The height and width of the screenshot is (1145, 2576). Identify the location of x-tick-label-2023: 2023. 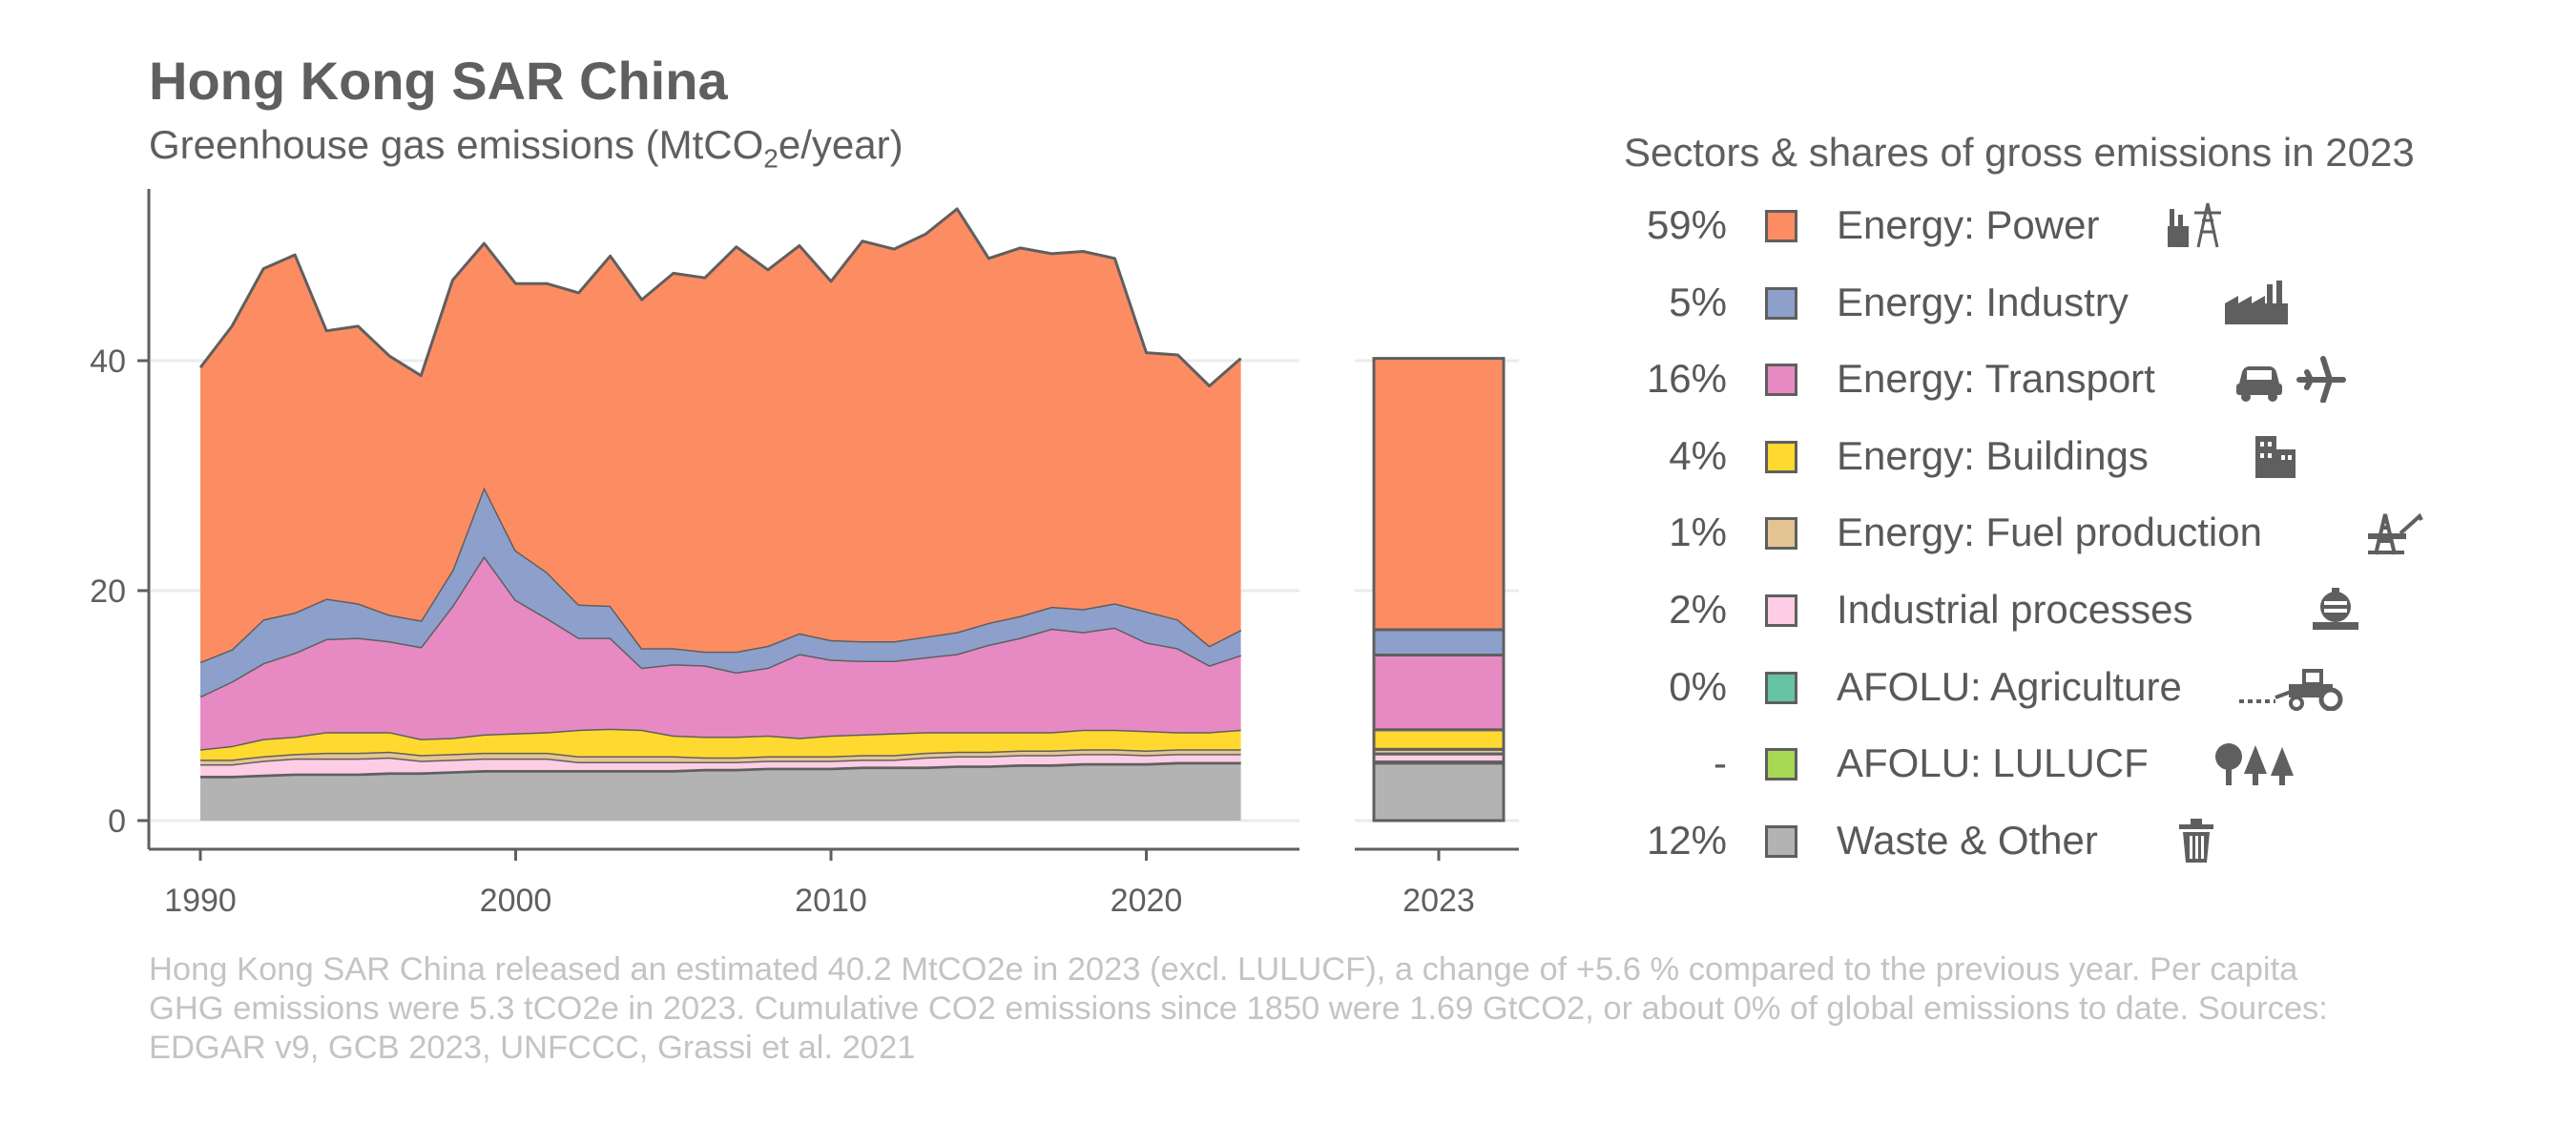
(1438, 901).